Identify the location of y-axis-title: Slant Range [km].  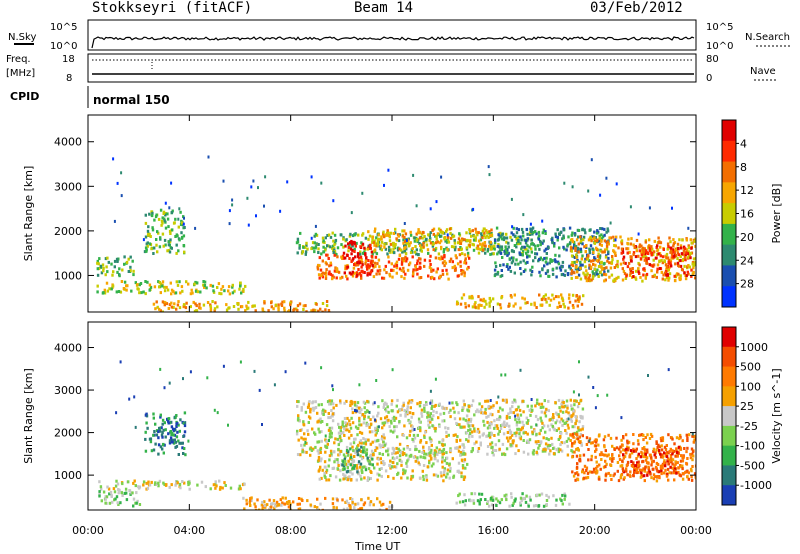
(28, 416).